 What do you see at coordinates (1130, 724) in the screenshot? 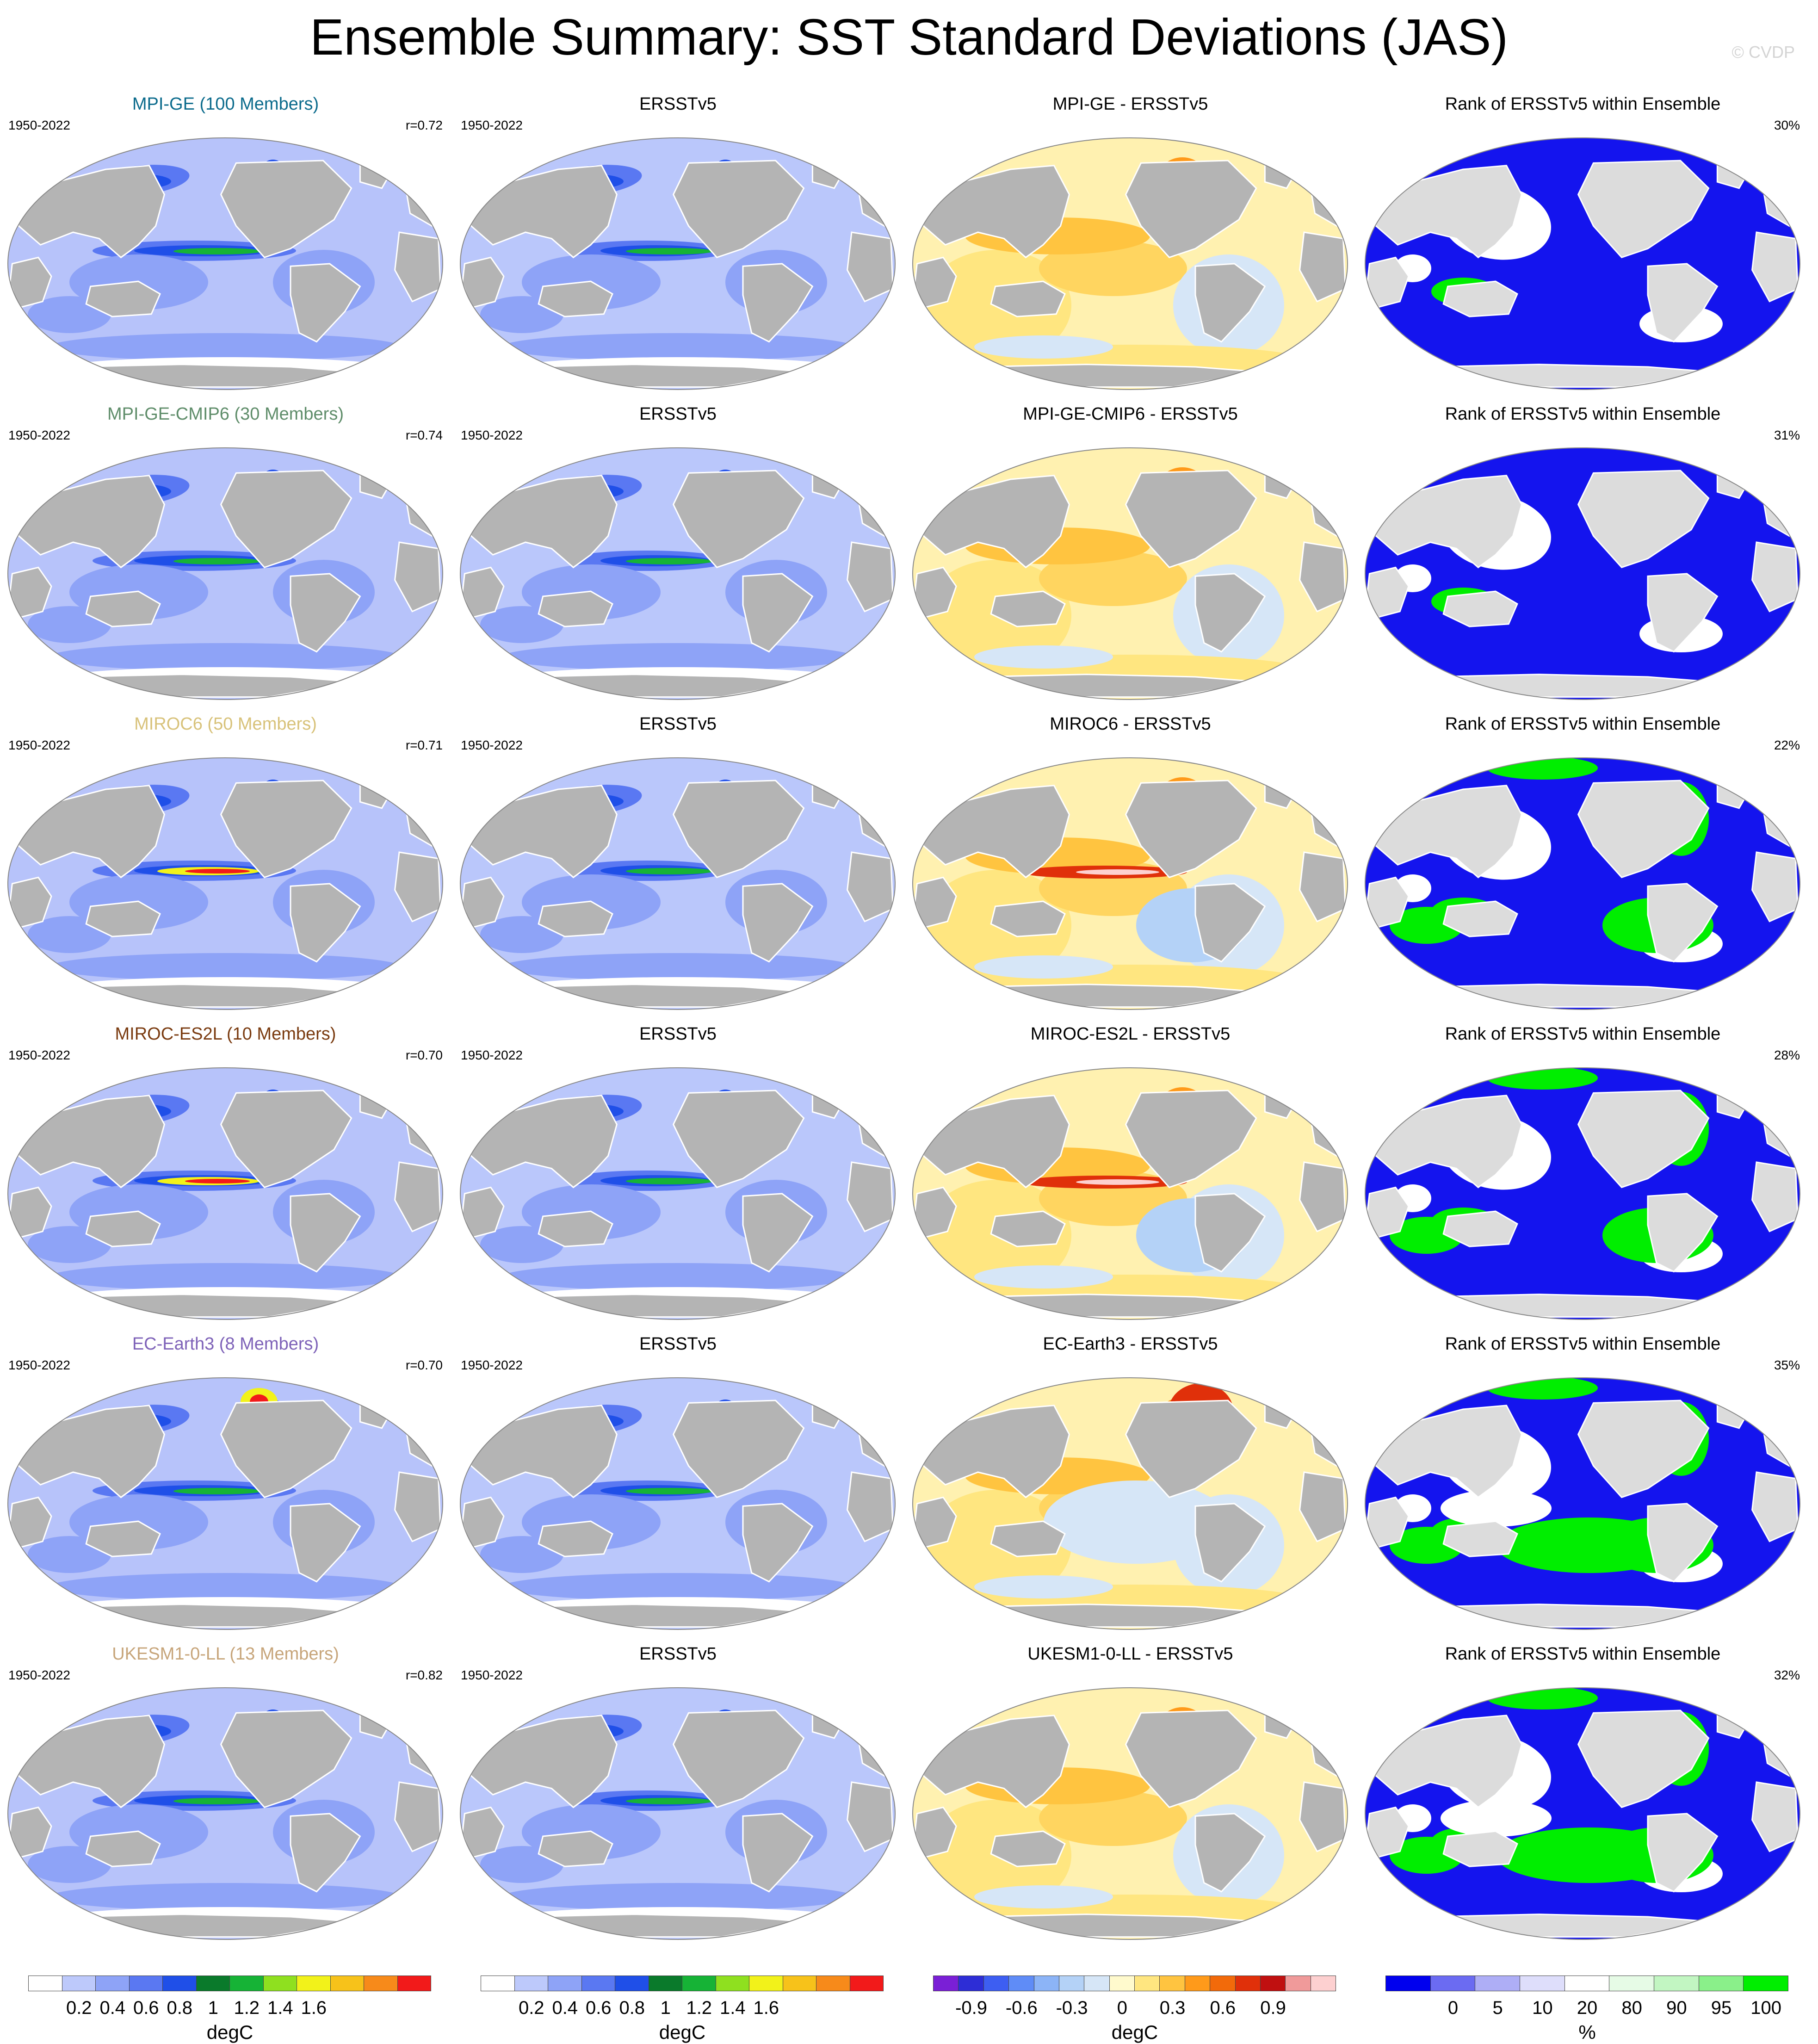
I see `difference-title: MIROC6 - ERSSTv5` at bounding box center [1130, 724].